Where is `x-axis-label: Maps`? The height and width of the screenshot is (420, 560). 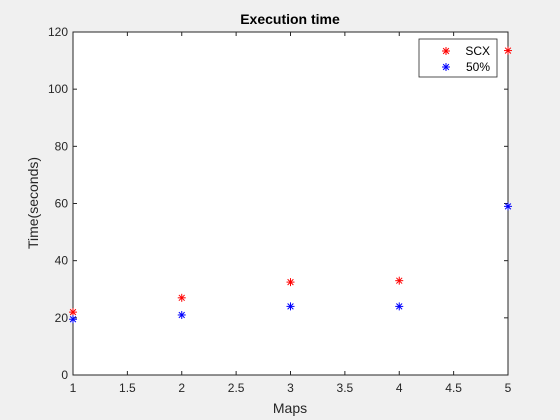
x-axis-label: Maps is located at coordinates (290, 408).